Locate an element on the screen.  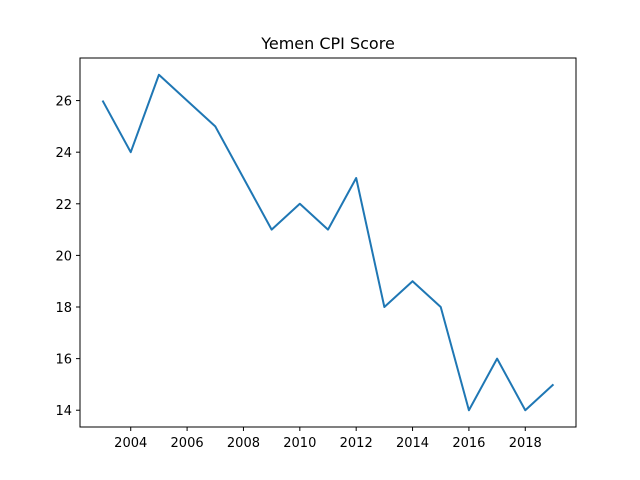
y-tick-label: 16 is located at coordinates (63, 360).